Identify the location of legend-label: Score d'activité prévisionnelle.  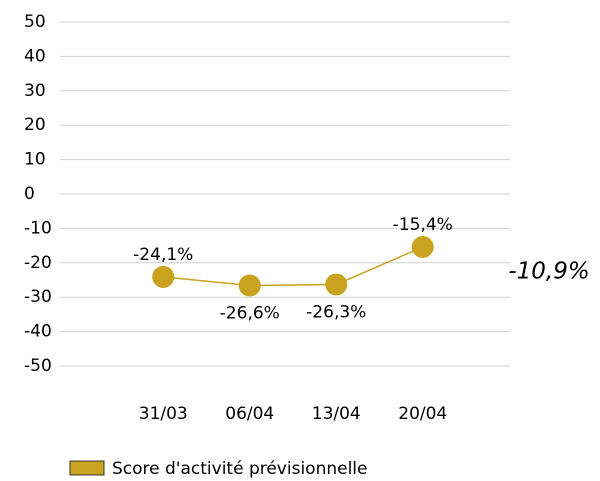
(240, 469).